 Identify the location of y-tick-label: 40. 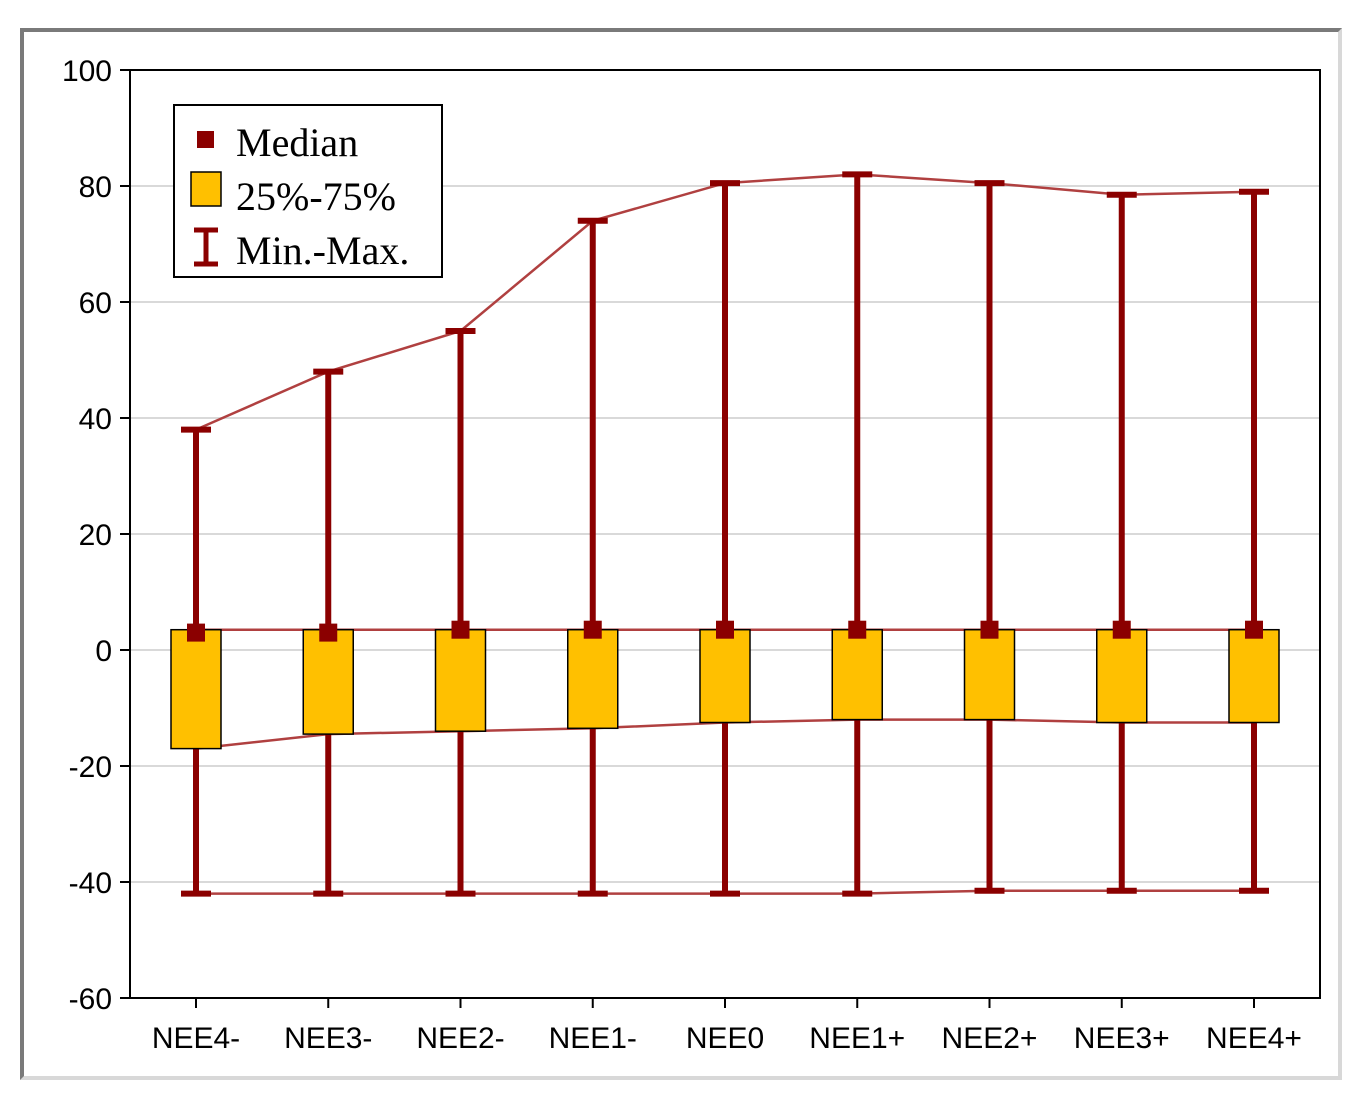
(95, 419).